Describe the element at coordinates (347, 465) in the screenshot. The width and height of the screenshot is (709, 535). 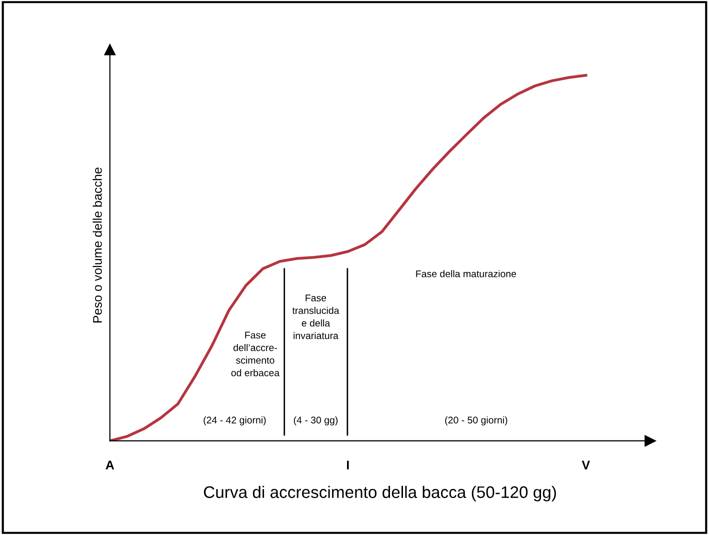
I see `x-tick-label: I` at that location.